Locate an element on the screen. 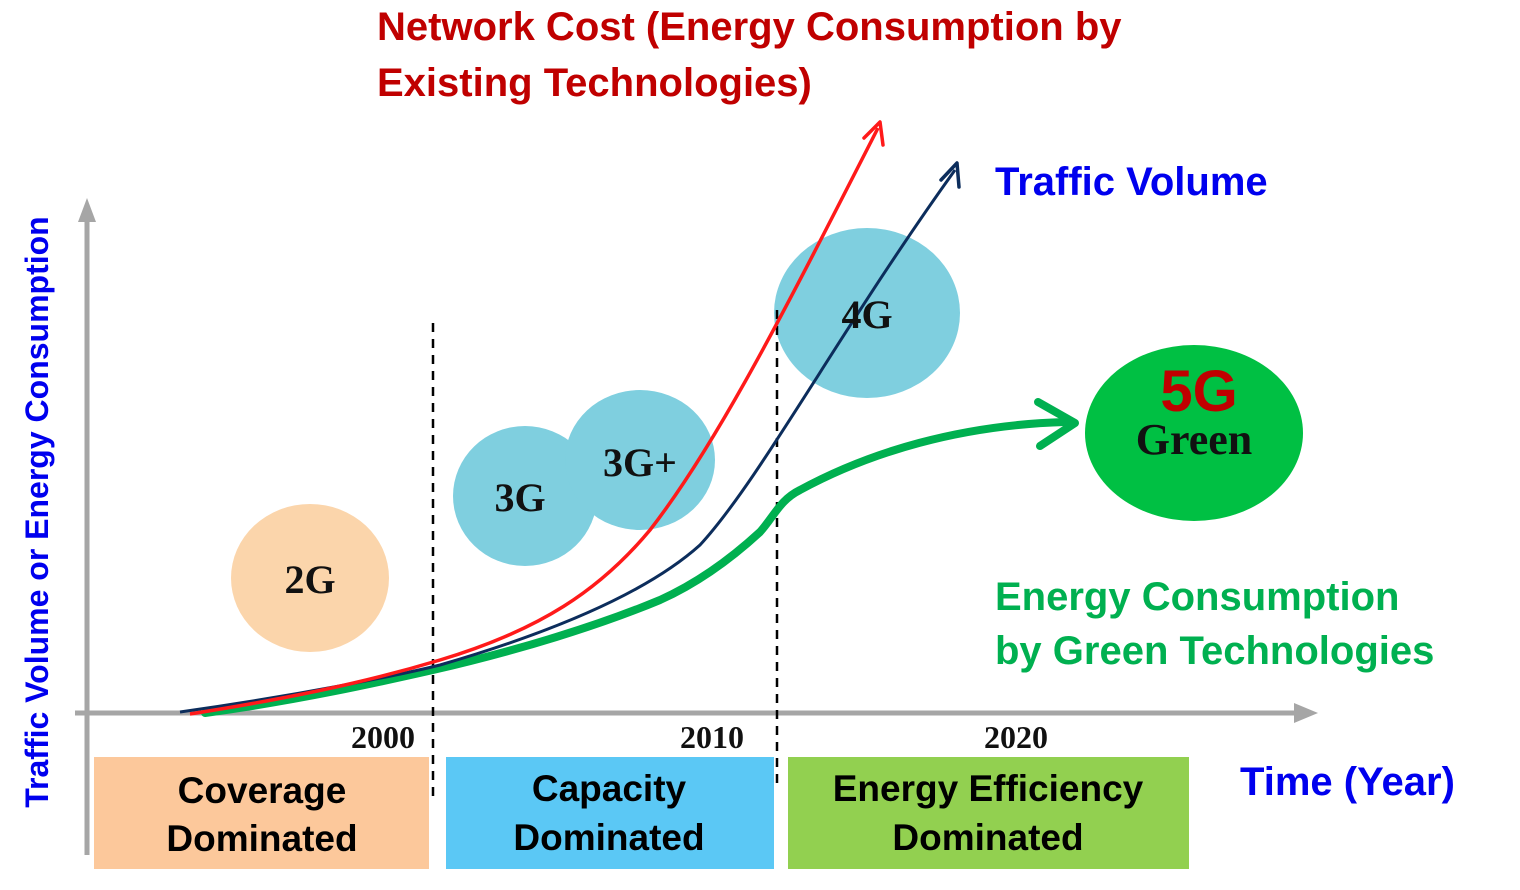 This screenshot has height=890, width=1520. generation-label-3g-plus: 3G+ is located at coordinates (640, 462).